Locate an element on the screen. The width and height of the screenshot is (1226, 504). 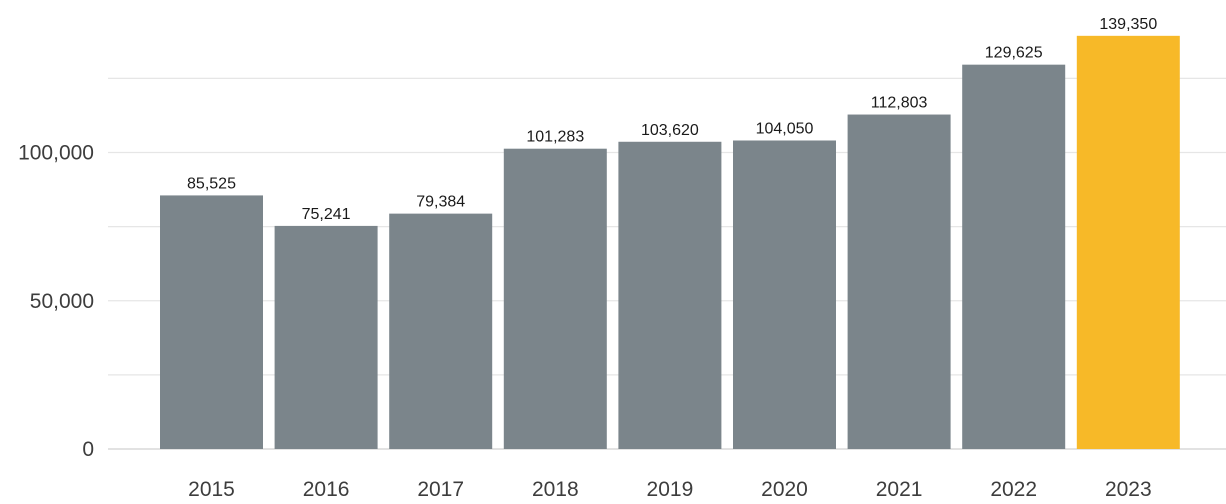
bar-2019 is located at coordinates (670, 295).